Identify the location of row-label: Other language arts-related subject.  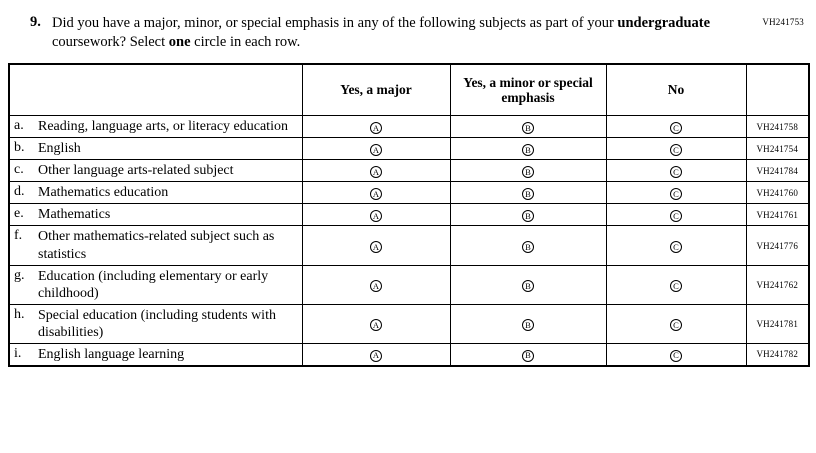
(136, 171).